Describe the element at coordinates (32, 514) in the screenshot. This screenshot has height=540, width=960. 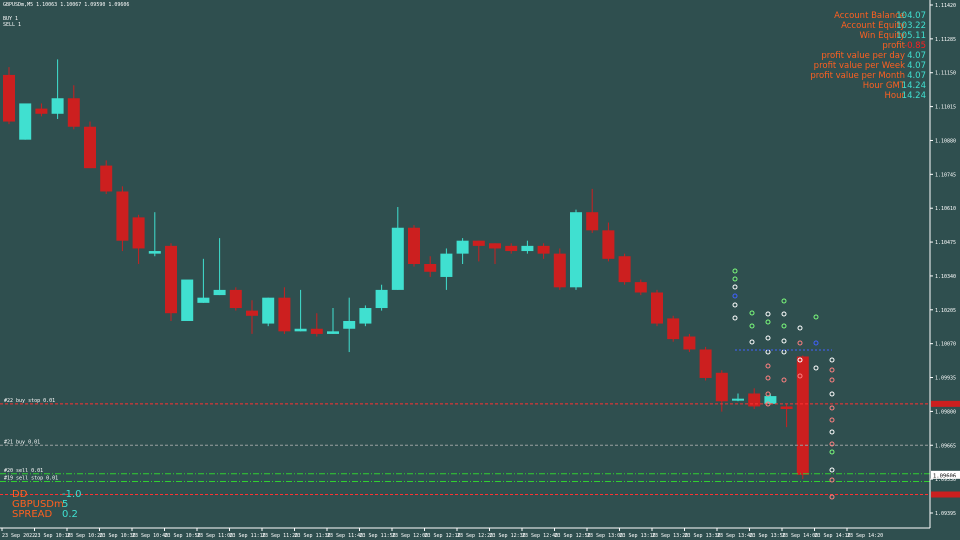
I see `spread-label: SPREAD` at that location.